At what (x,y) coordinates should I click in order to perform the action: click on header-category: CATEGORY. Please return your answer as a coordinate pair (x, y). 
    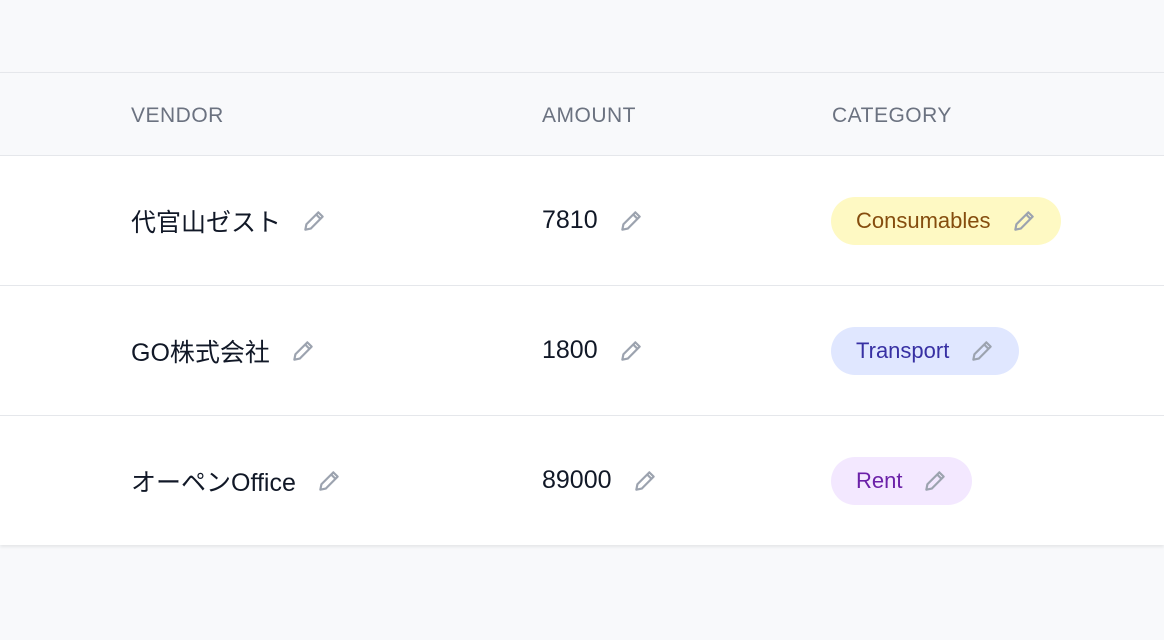
    Looking at the image, I should click on (892, 115).